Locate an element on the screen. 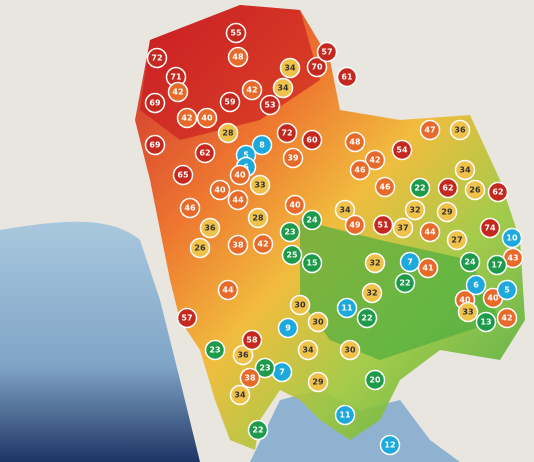 The width and height of the screenshot is (534, 462). aqi-marker: 23 is located at coordinates (290, 232).